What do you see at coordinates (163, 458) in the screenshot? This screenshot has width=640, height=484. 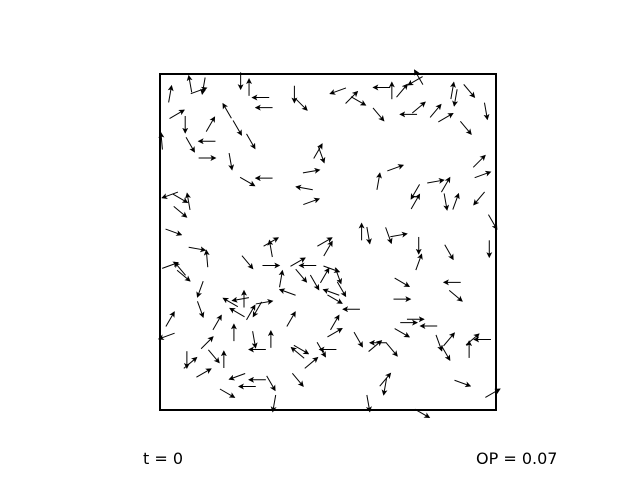 I see `time-label: t = 0` at bounding box center [163, 458].